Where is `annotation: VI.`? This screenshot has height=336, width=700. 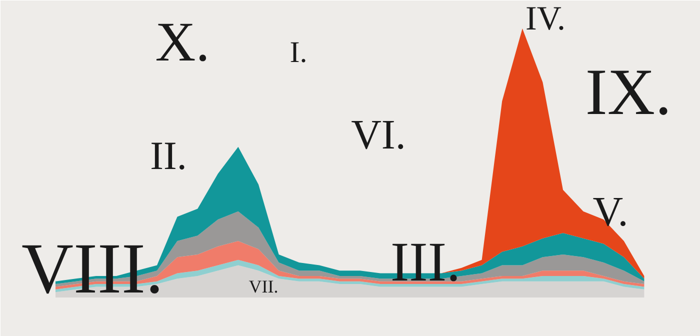
annotation: VI. is located at coordinates (378, 135).